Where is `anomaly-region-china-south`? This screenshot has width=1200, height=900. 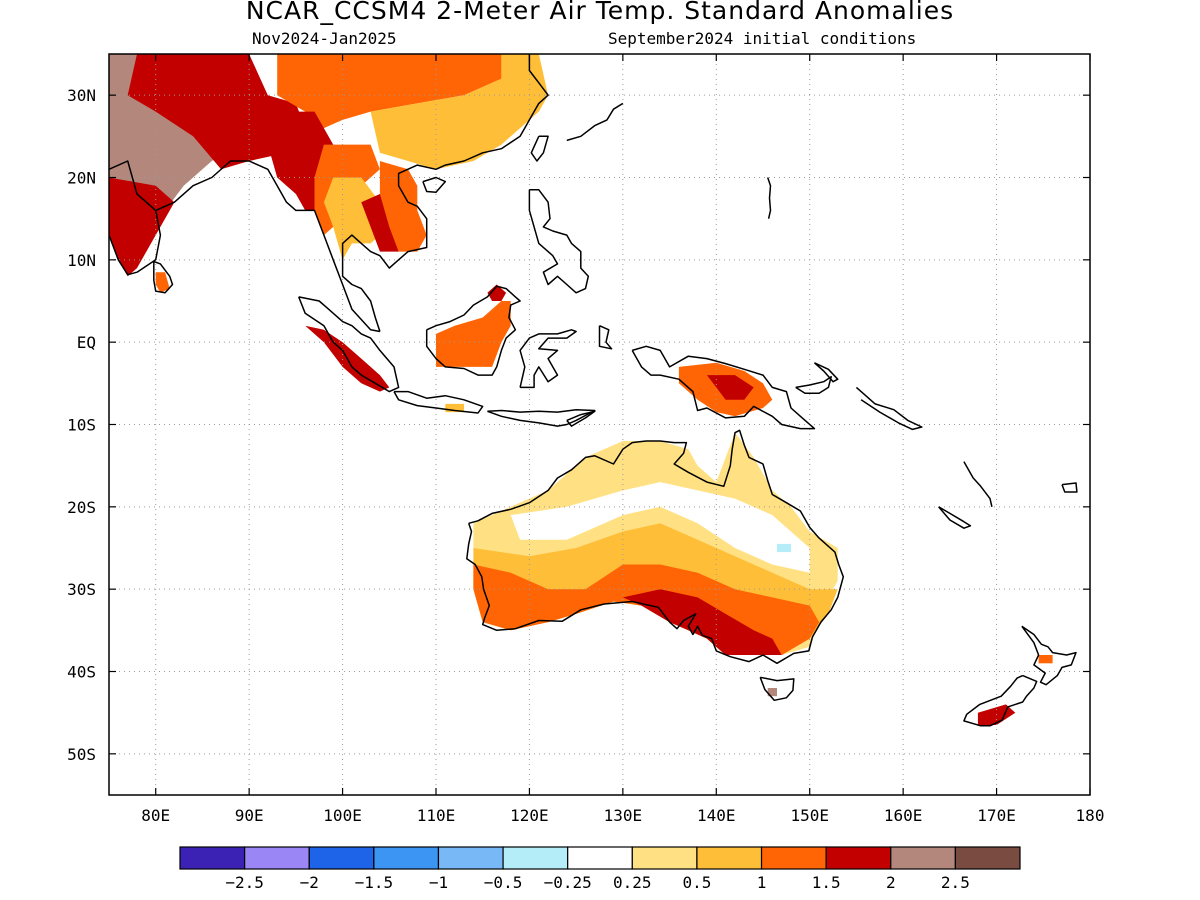 anomaly-region-china-south is located at coordinates (389, 91).